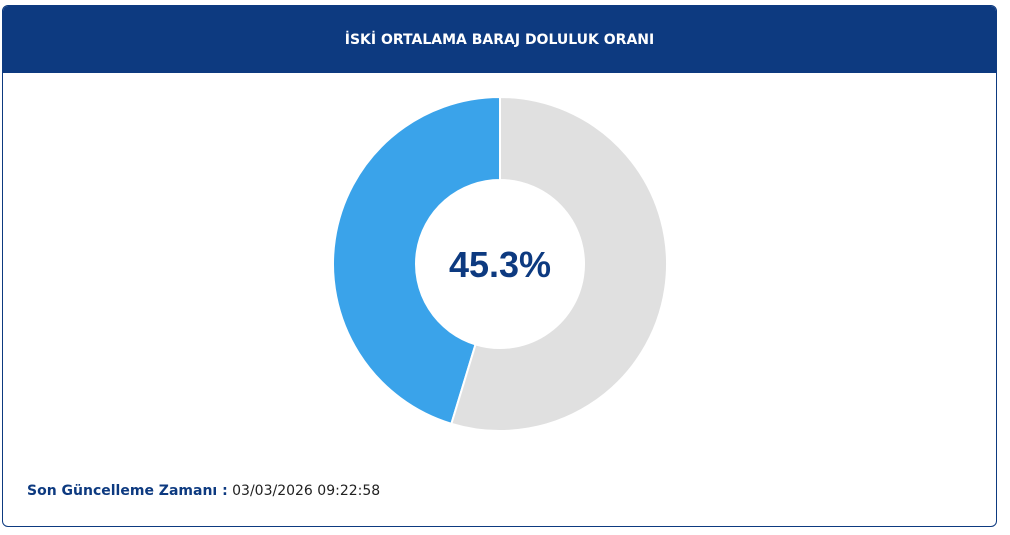  I want to click on chart-title: İSKİ ORTALAMA BARAJ DOLULUK ORANI, so click(499, 39).